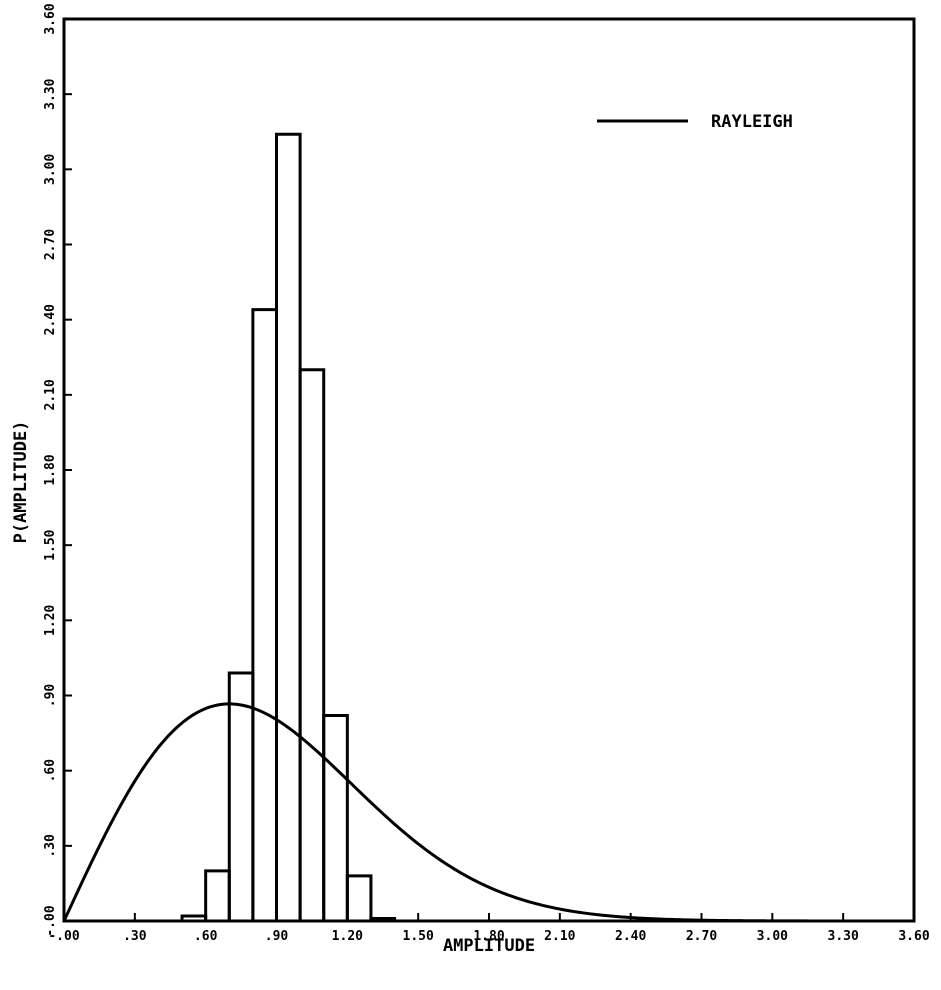 The image size is (941, 990). What do you see at coordinates (488, 936) in the screenshot?
I see `x-tick-label: 1.80` at bounding box center [488, 936].